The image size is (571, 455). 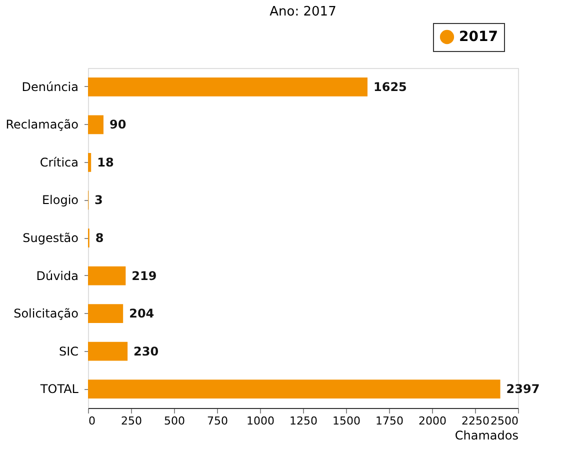 I want to click on data-label: 8, so click(x=99, y=238).